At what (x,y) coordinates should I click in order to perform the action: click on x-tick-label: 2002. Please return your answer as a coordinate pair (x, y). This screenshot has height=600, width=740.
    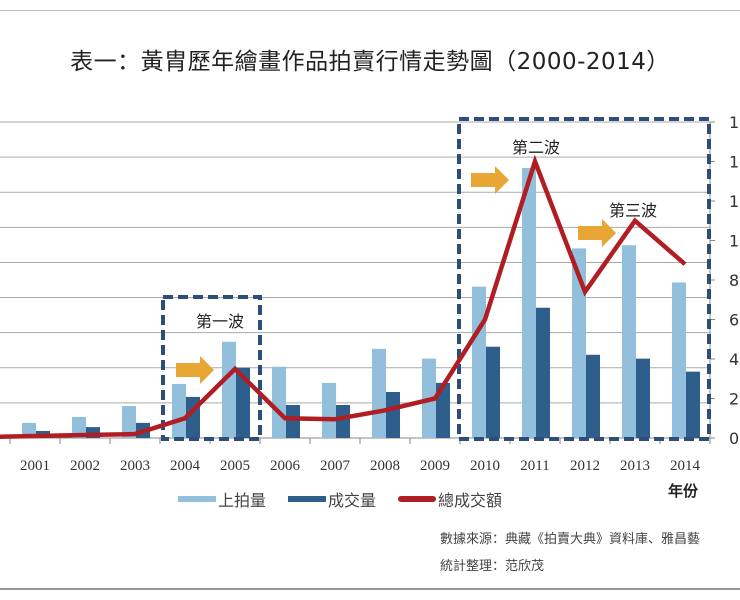
    Looking at the image, I should click on (85, 466).